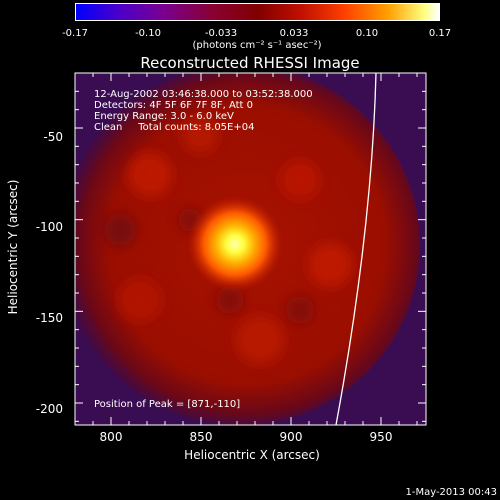 The height and width of the screenshot is (500, 500). Describe the element at coordinates (381, 437) in the screenshot. I see `x-tick-label: 950` at that location.